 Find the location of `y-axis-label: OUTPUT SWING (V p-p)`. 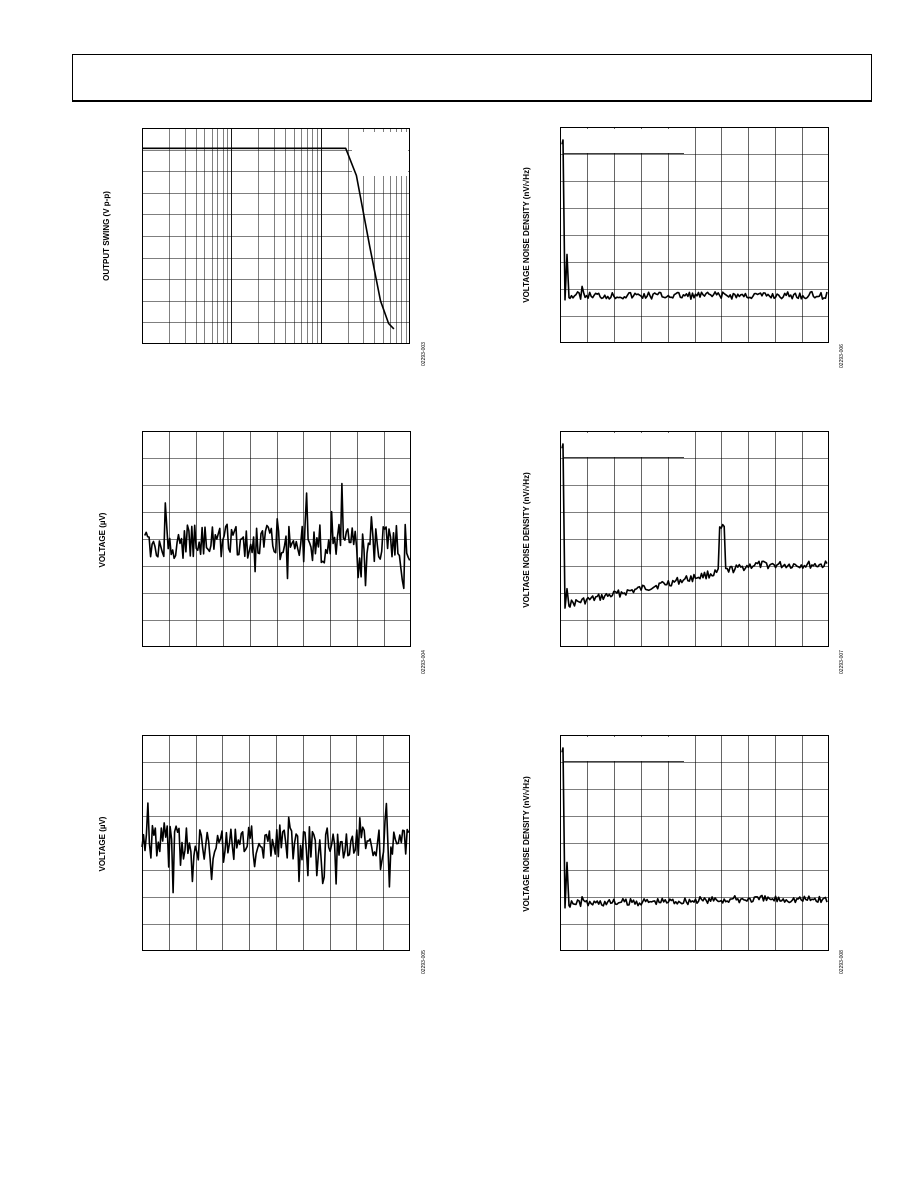

y-axis-label: OUTPUT SWING (V p-p) is located at coordinates (106, 236).